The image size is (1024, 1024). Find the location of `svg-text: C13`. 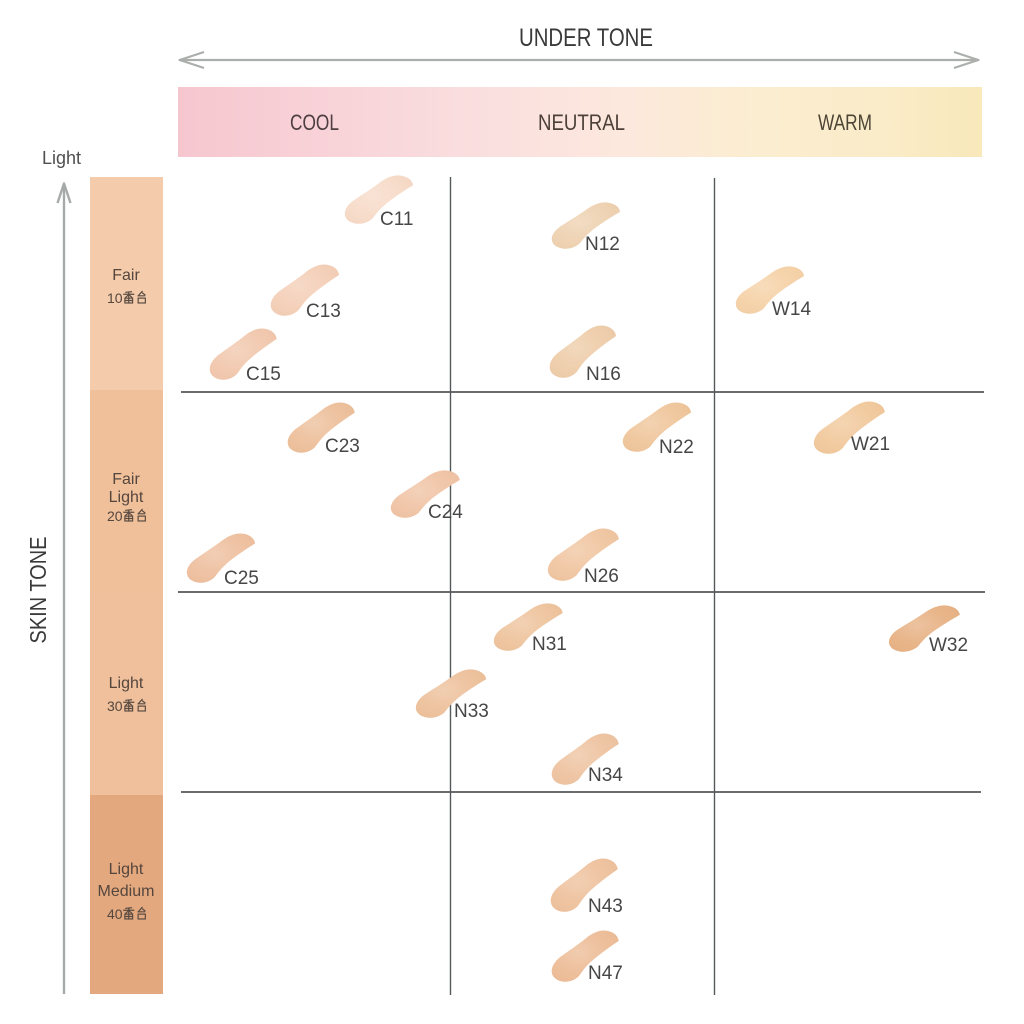

svg-text: C13 is located at coordinates (323, 311).